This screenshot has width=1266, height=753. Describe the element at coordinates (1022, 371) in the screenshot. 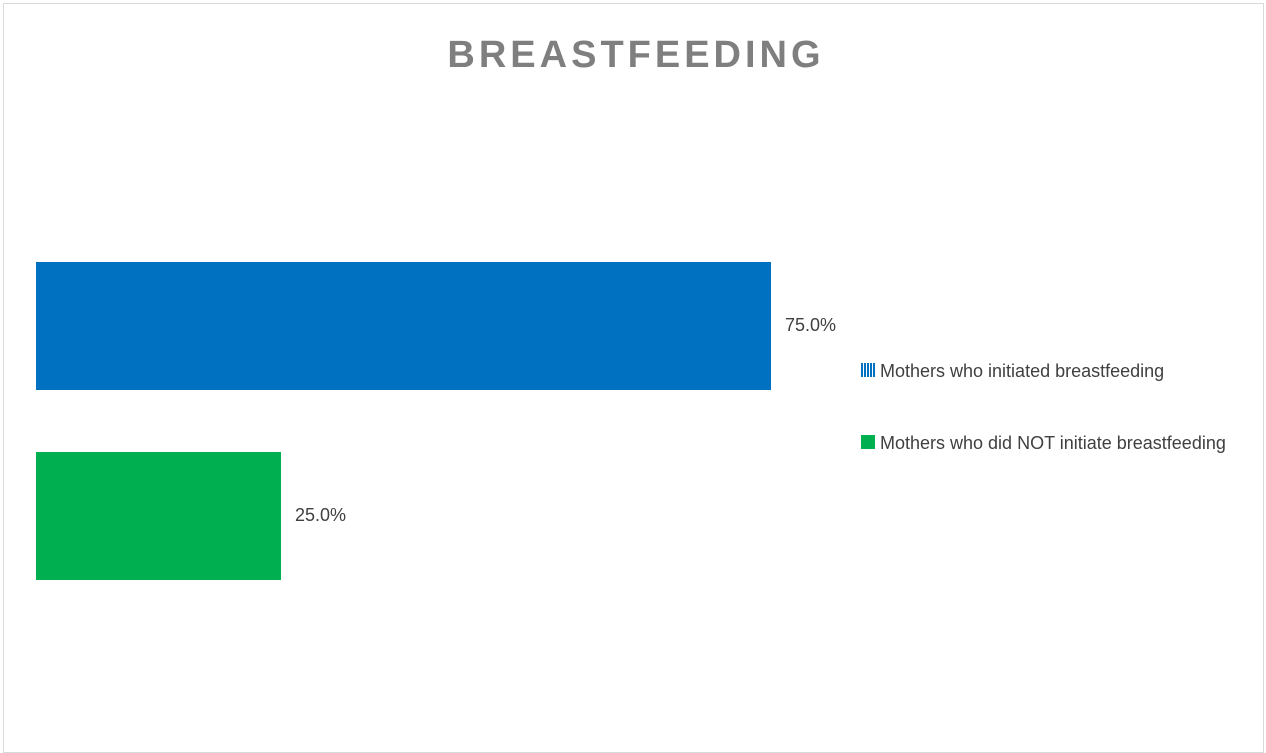

I see `legend-label: Mothers who initiated breastfeeding` at that location.